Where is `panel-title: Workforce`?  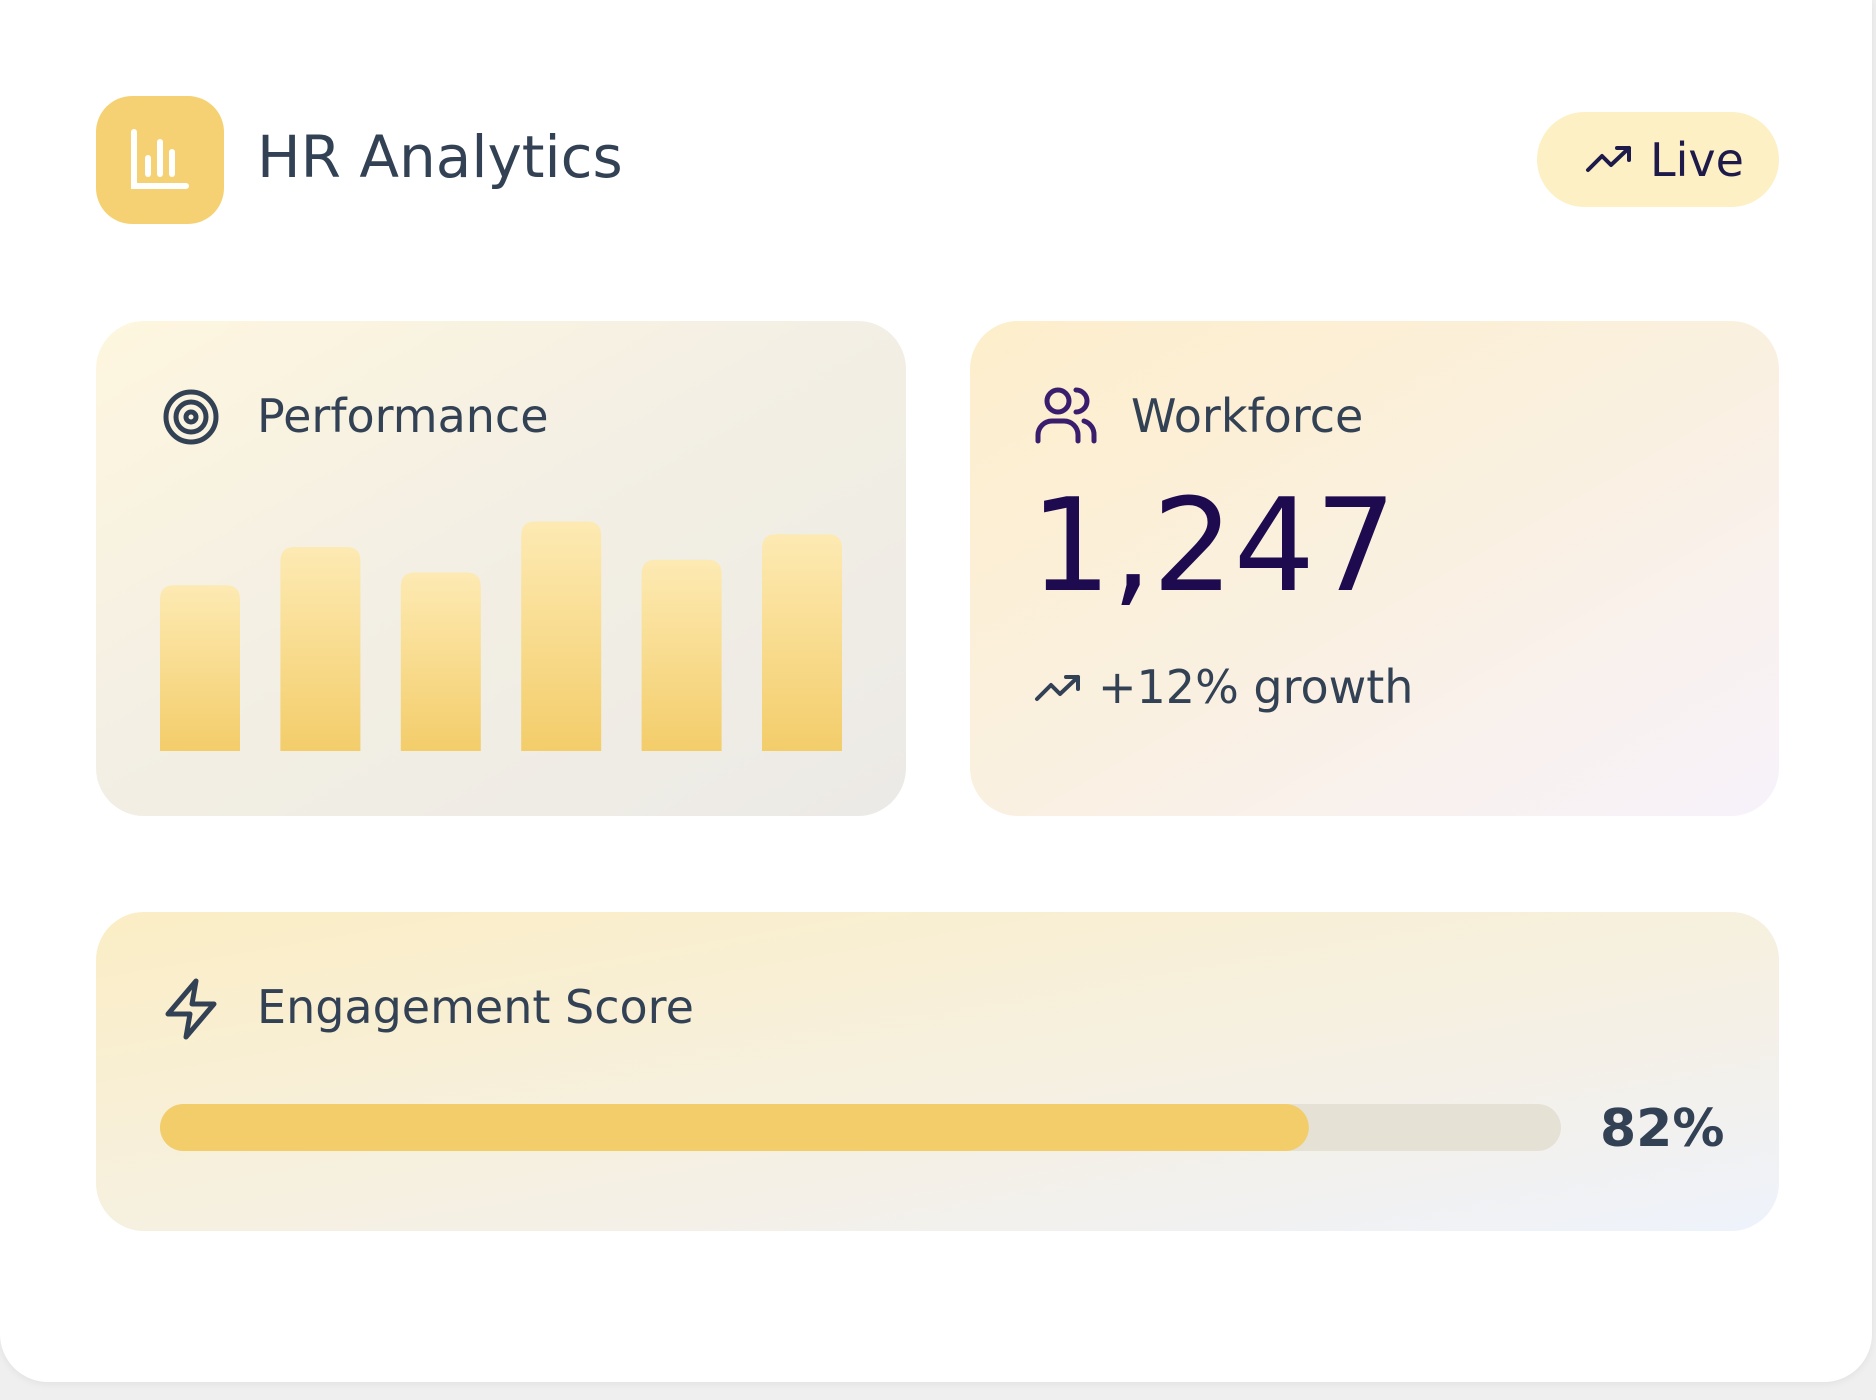
panel-title: Workforce is located at coordinates (1247, 416).